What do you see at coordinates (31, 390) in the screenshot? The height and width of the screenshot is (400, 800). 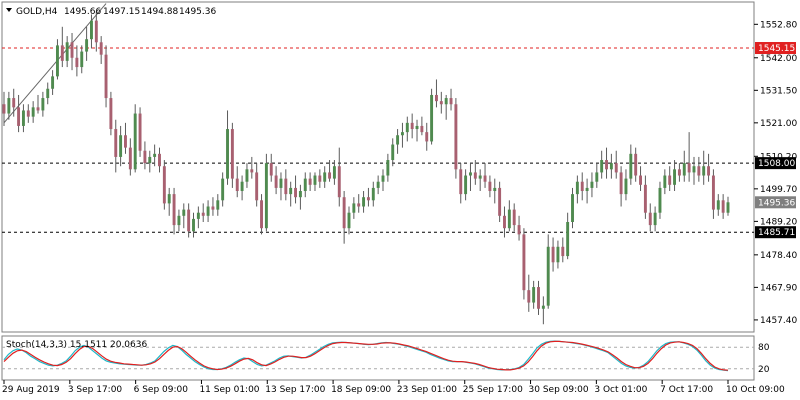 I see `time-axis-label: 29 Aug 2019` at bounding box center [31, 390].